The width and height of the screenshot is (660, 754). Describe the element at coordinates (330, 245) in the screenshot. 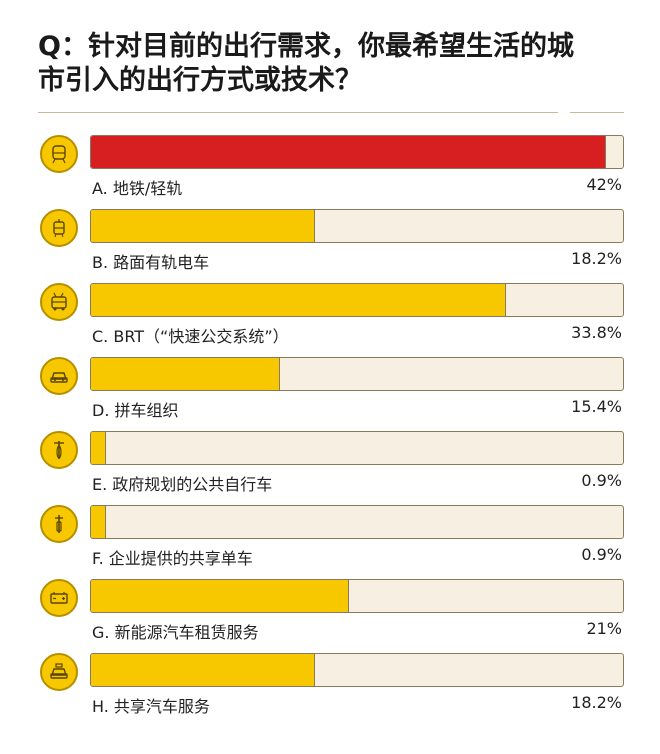

I see `bar-row: B. 路面有轨电车 18.2%` at that location.